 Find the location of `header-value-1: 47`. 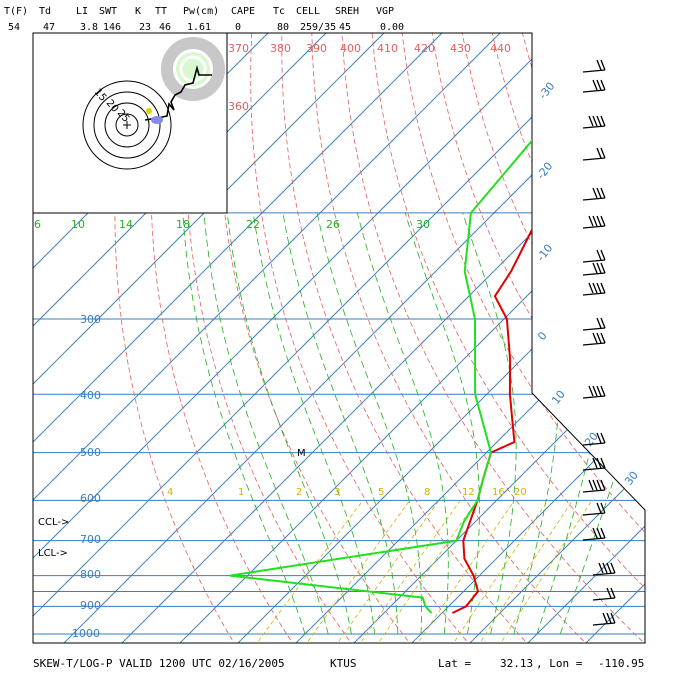

header-value-1: 47 is located at coordinates (49, 27).